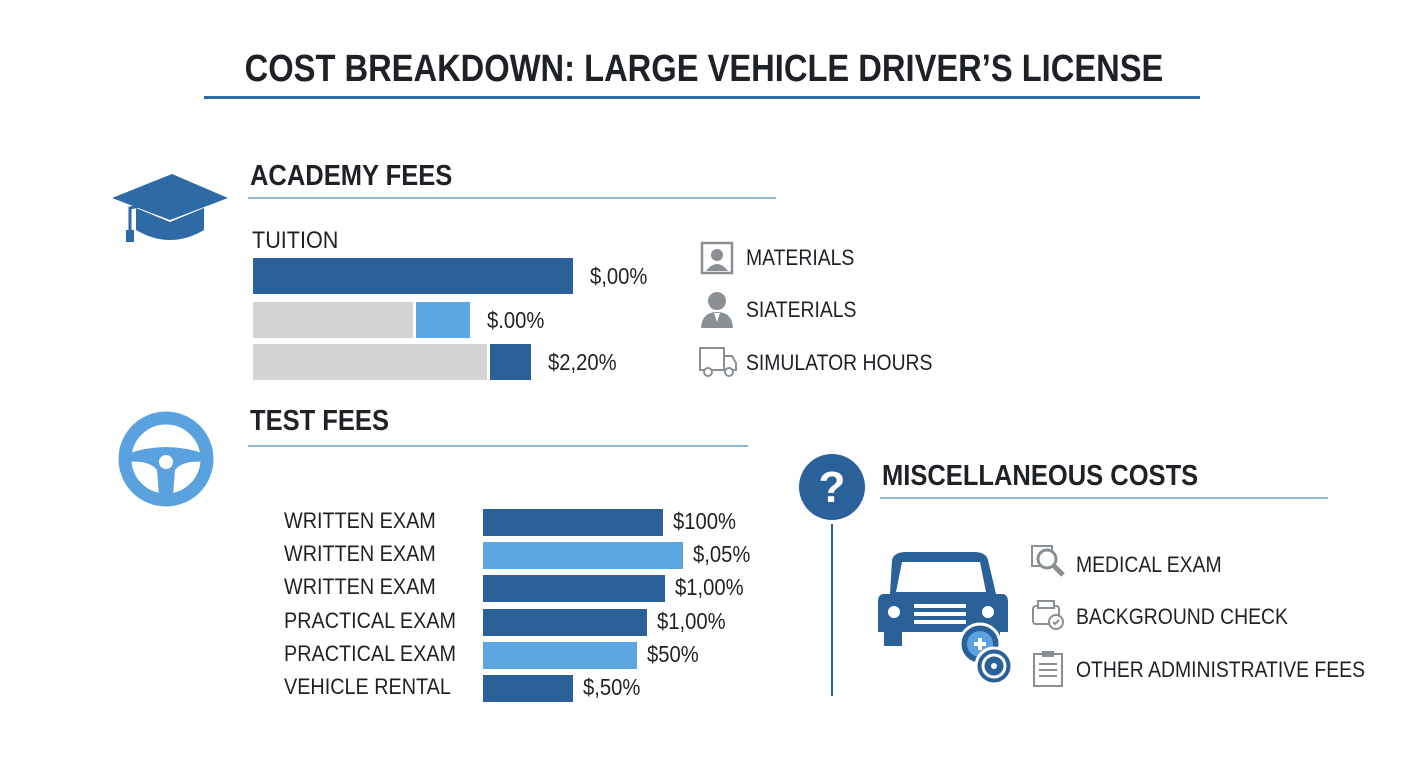 Image resolution: width=1408 pixels, height=768 pixels. I want to click on clipboard-icon, so click(1048, 669).